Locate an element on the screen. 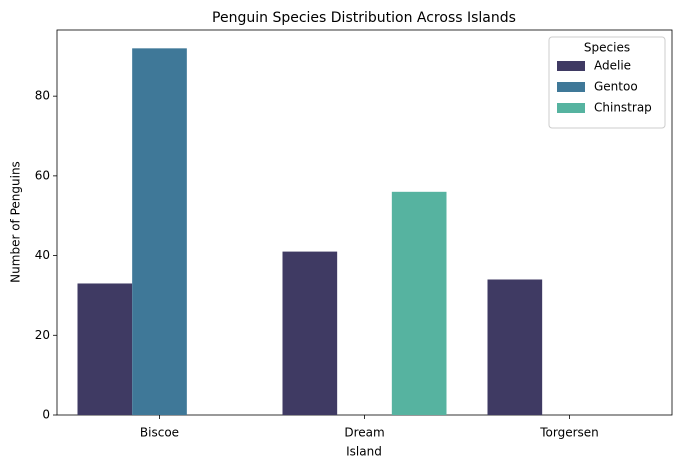 The width and height of the screenshot is (687, 468). x-tick-label: Dream is located at coordinates (364, 433).